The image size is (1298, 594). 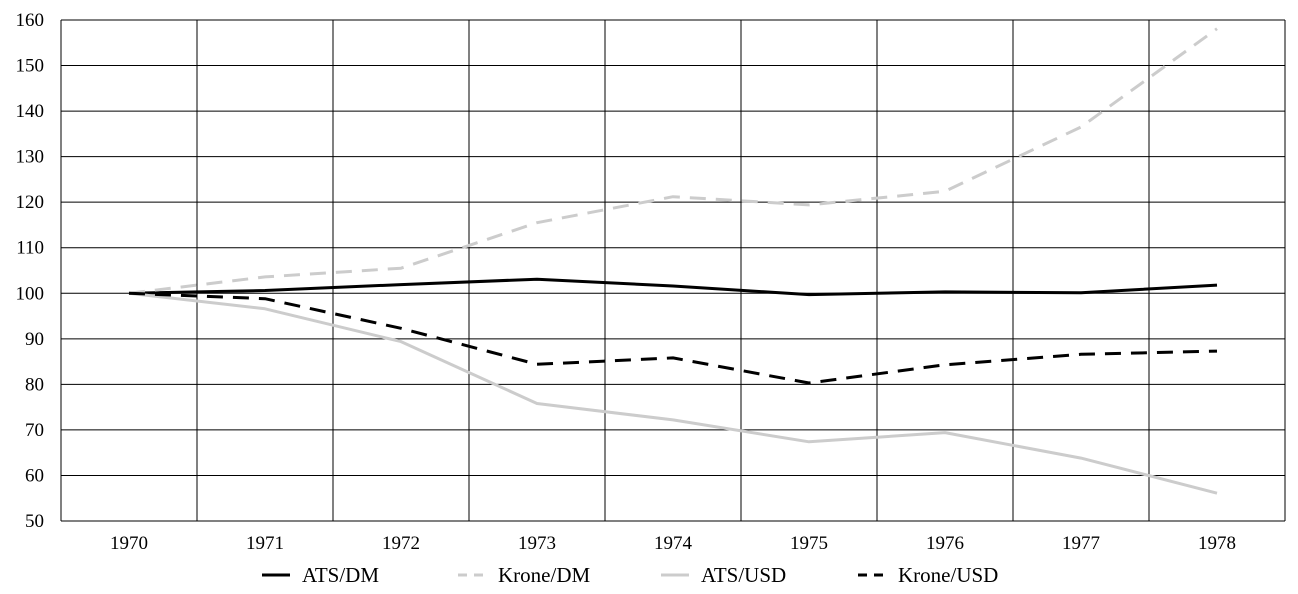 I want to click on y-tick-label: 60, so click(x=34, y=475).